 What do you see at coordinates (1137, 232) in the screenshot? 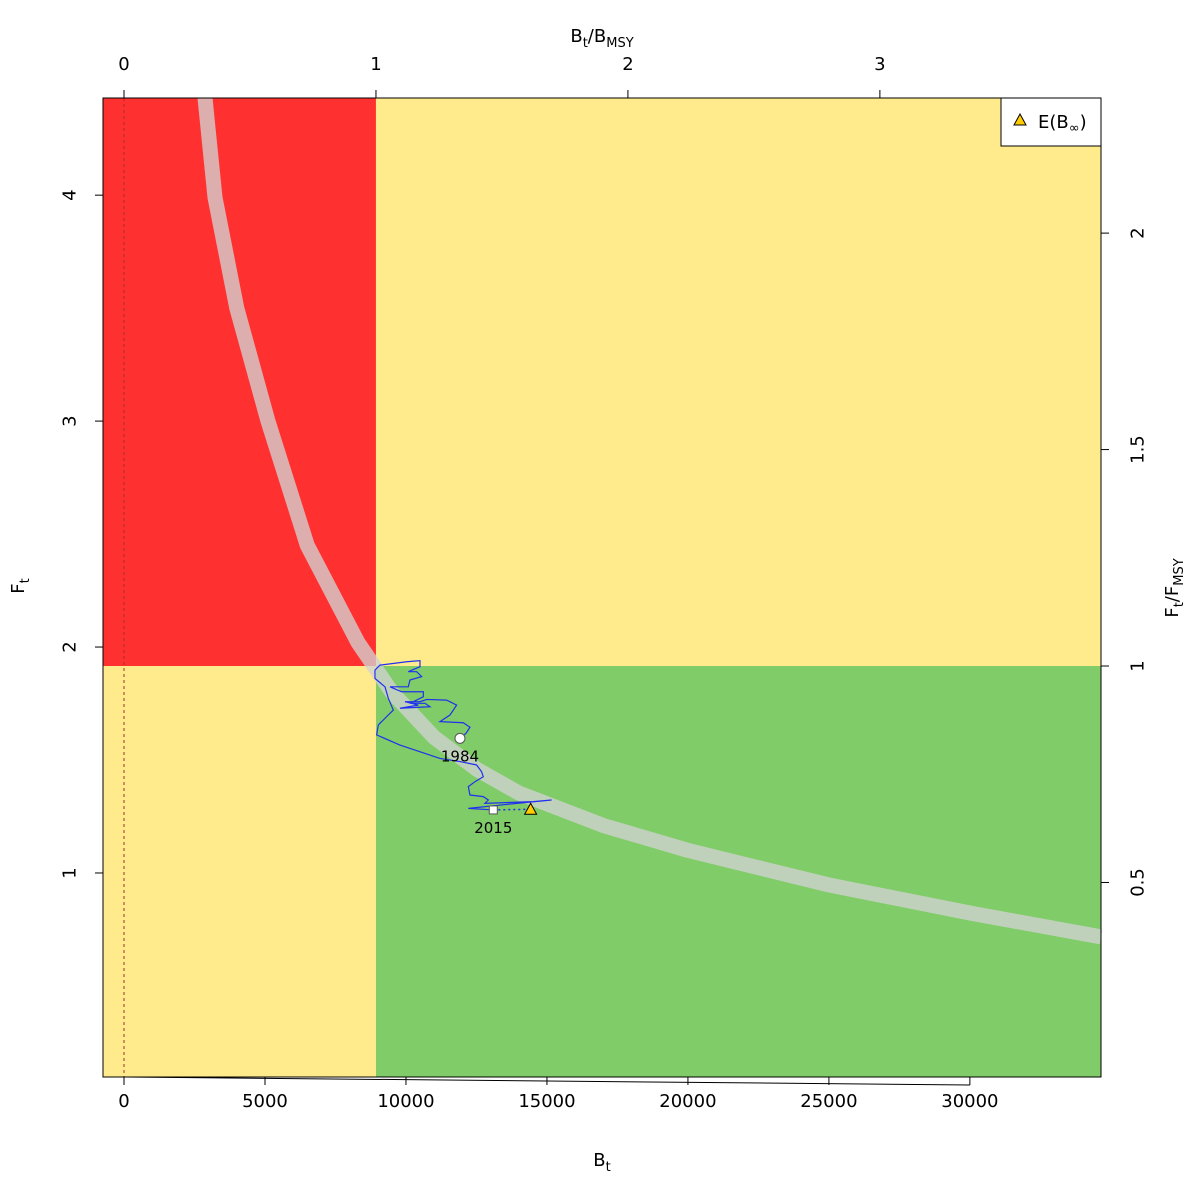
I see `right-tick-label: 2` at bounding box center [1137, 232].